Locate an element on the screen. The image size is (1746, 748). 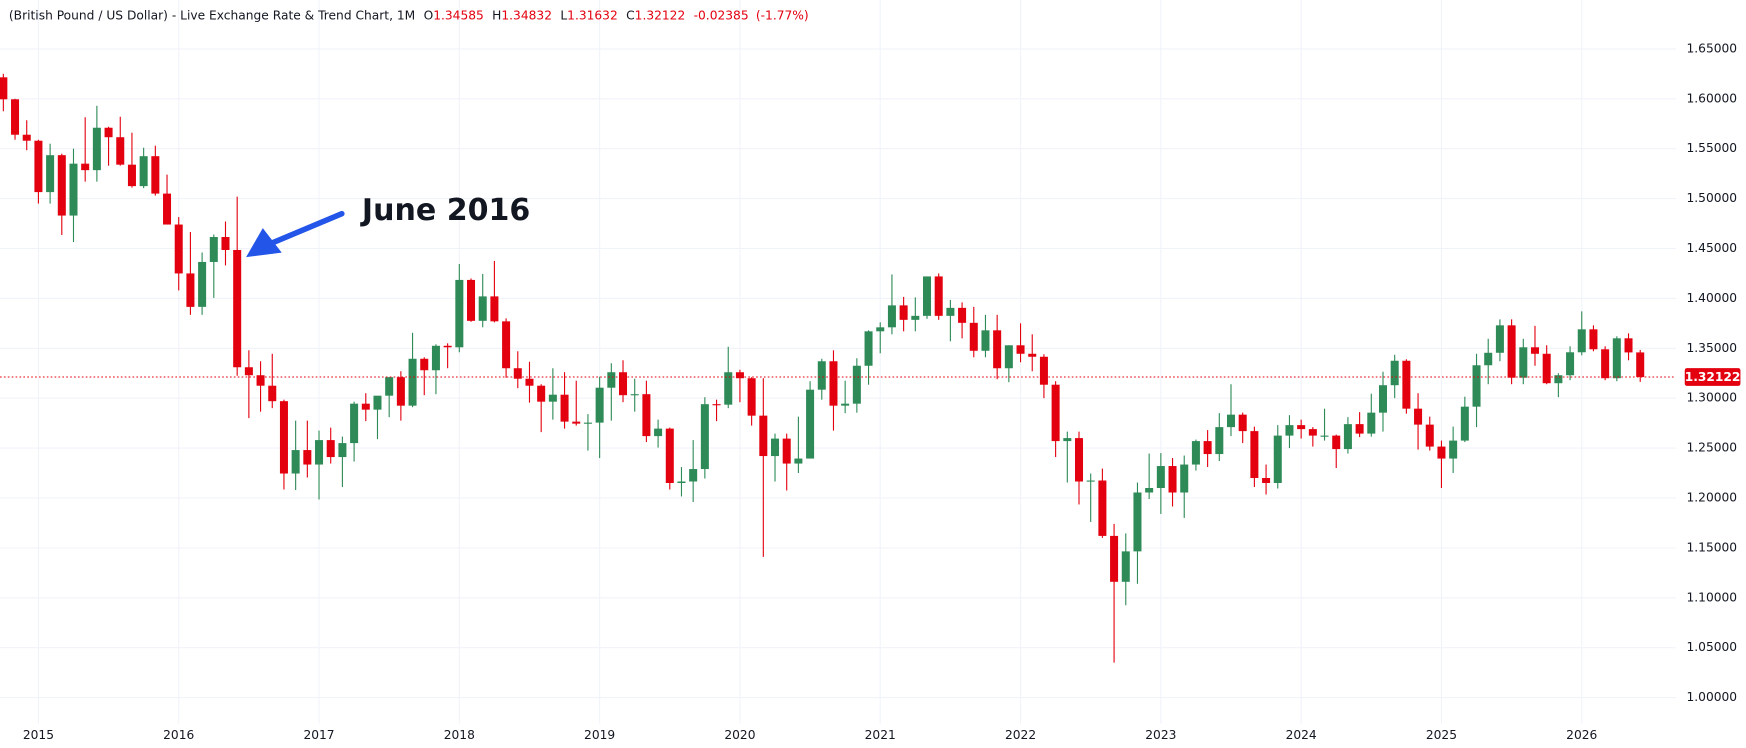
y-tick-label: 1.10000 is located at coordinates (1711, 597).